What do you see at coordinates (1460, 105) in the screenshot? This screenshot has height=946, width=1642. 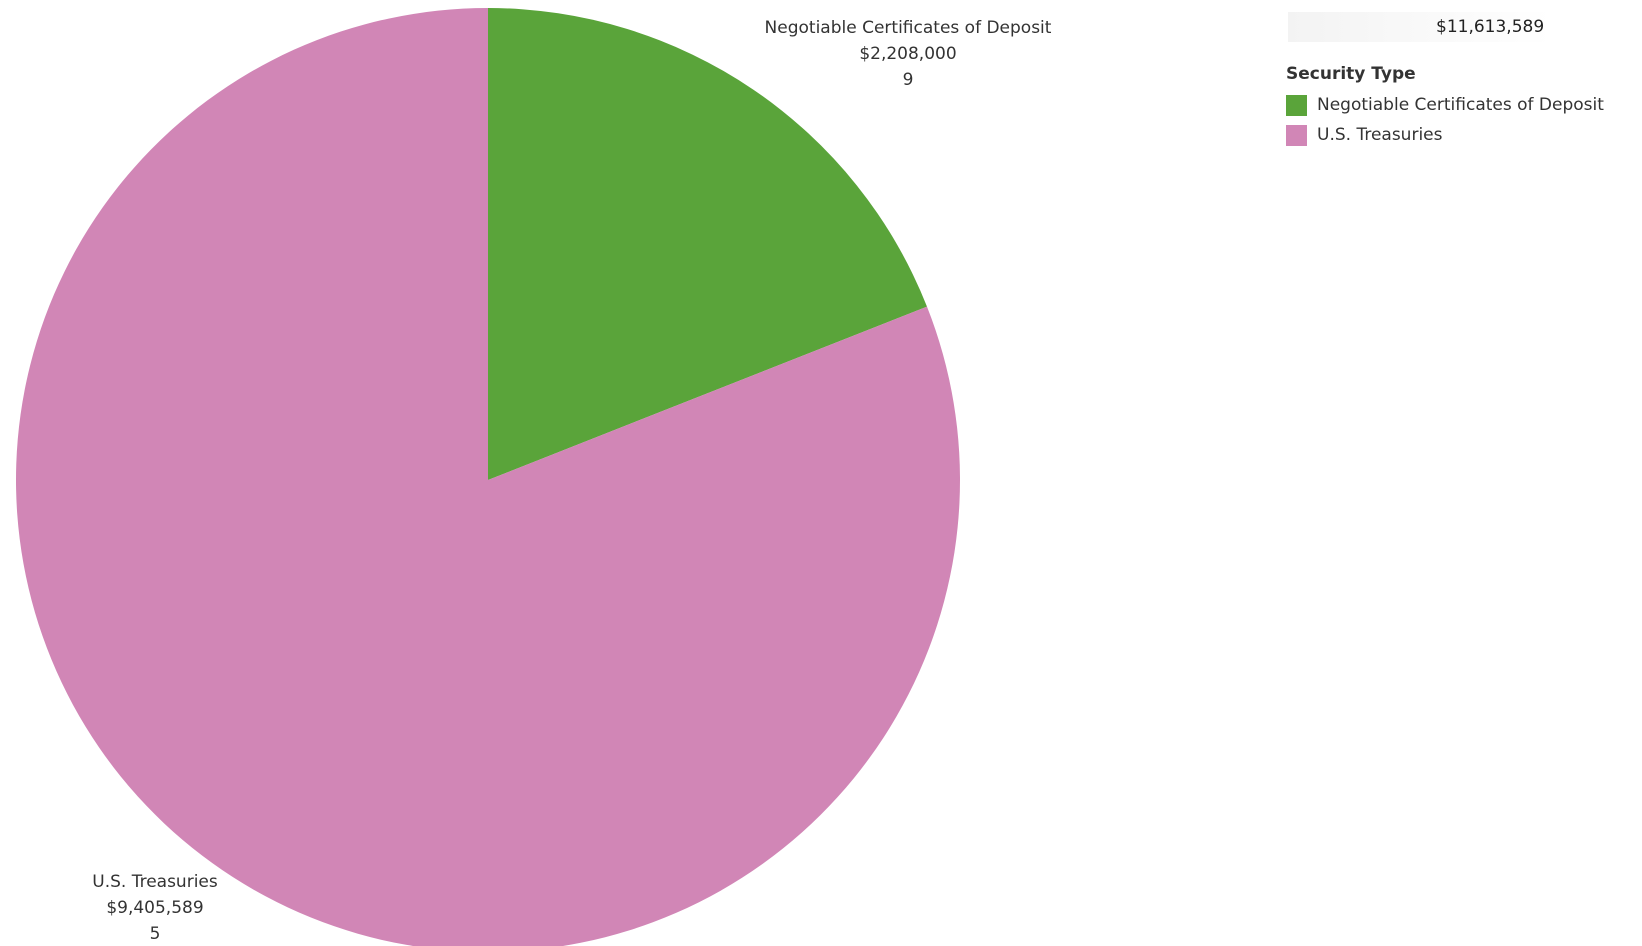 I see `legend-label: Negotiable Certificates of Deposit` at bounding box center [1460, 105].